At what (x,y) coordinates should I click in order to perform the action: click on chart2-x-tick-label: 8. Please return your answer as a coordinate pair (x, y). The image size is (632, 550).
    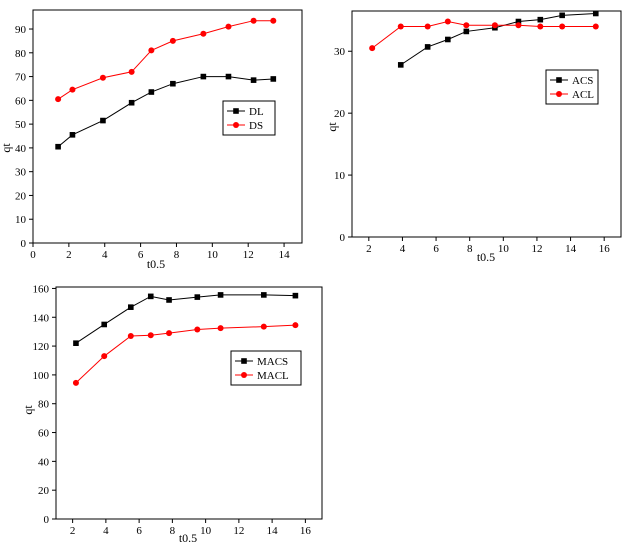
    Looking at the image, I should click on (470, 249).